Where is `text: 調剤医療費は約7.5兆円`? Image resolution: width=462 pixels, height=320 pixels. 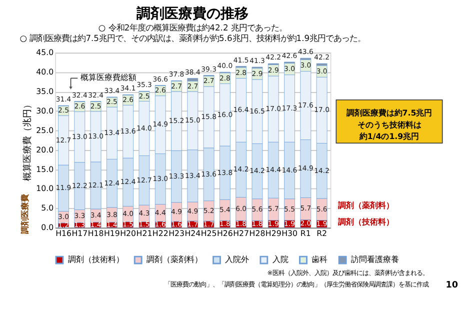 text: 調剤医療費は約7.5兆円 is located at coordinates (389, 113).